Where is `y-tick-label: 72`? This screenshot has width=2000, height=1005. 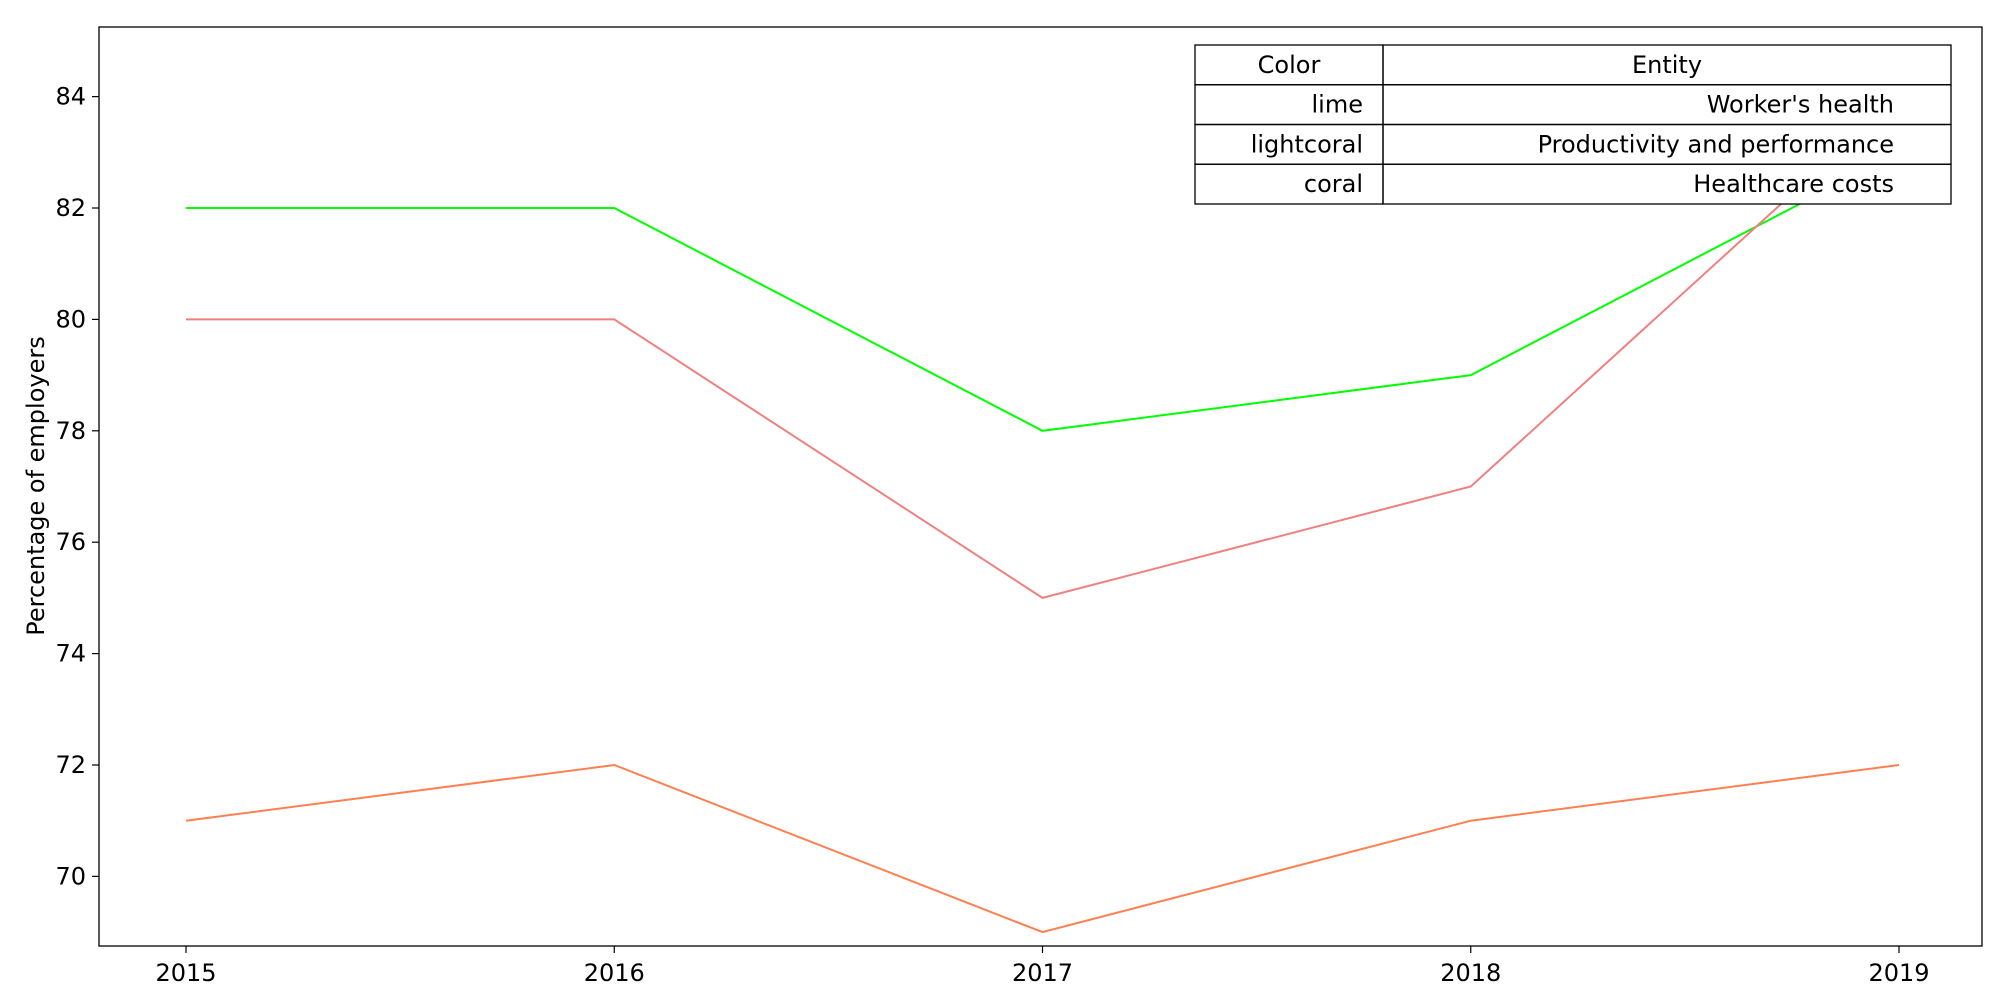
y-tick-label: 72 is located at coordinates (70, 765).